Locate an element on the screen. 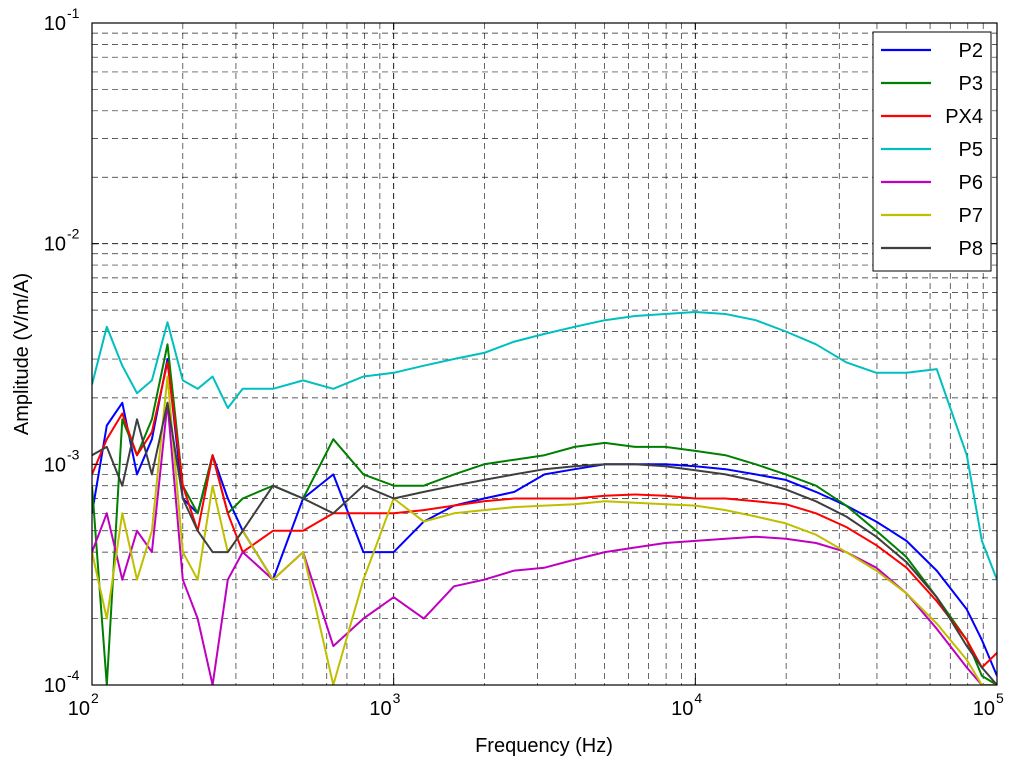  legend-label-p7: P7 is located at coordinates (971, 216).